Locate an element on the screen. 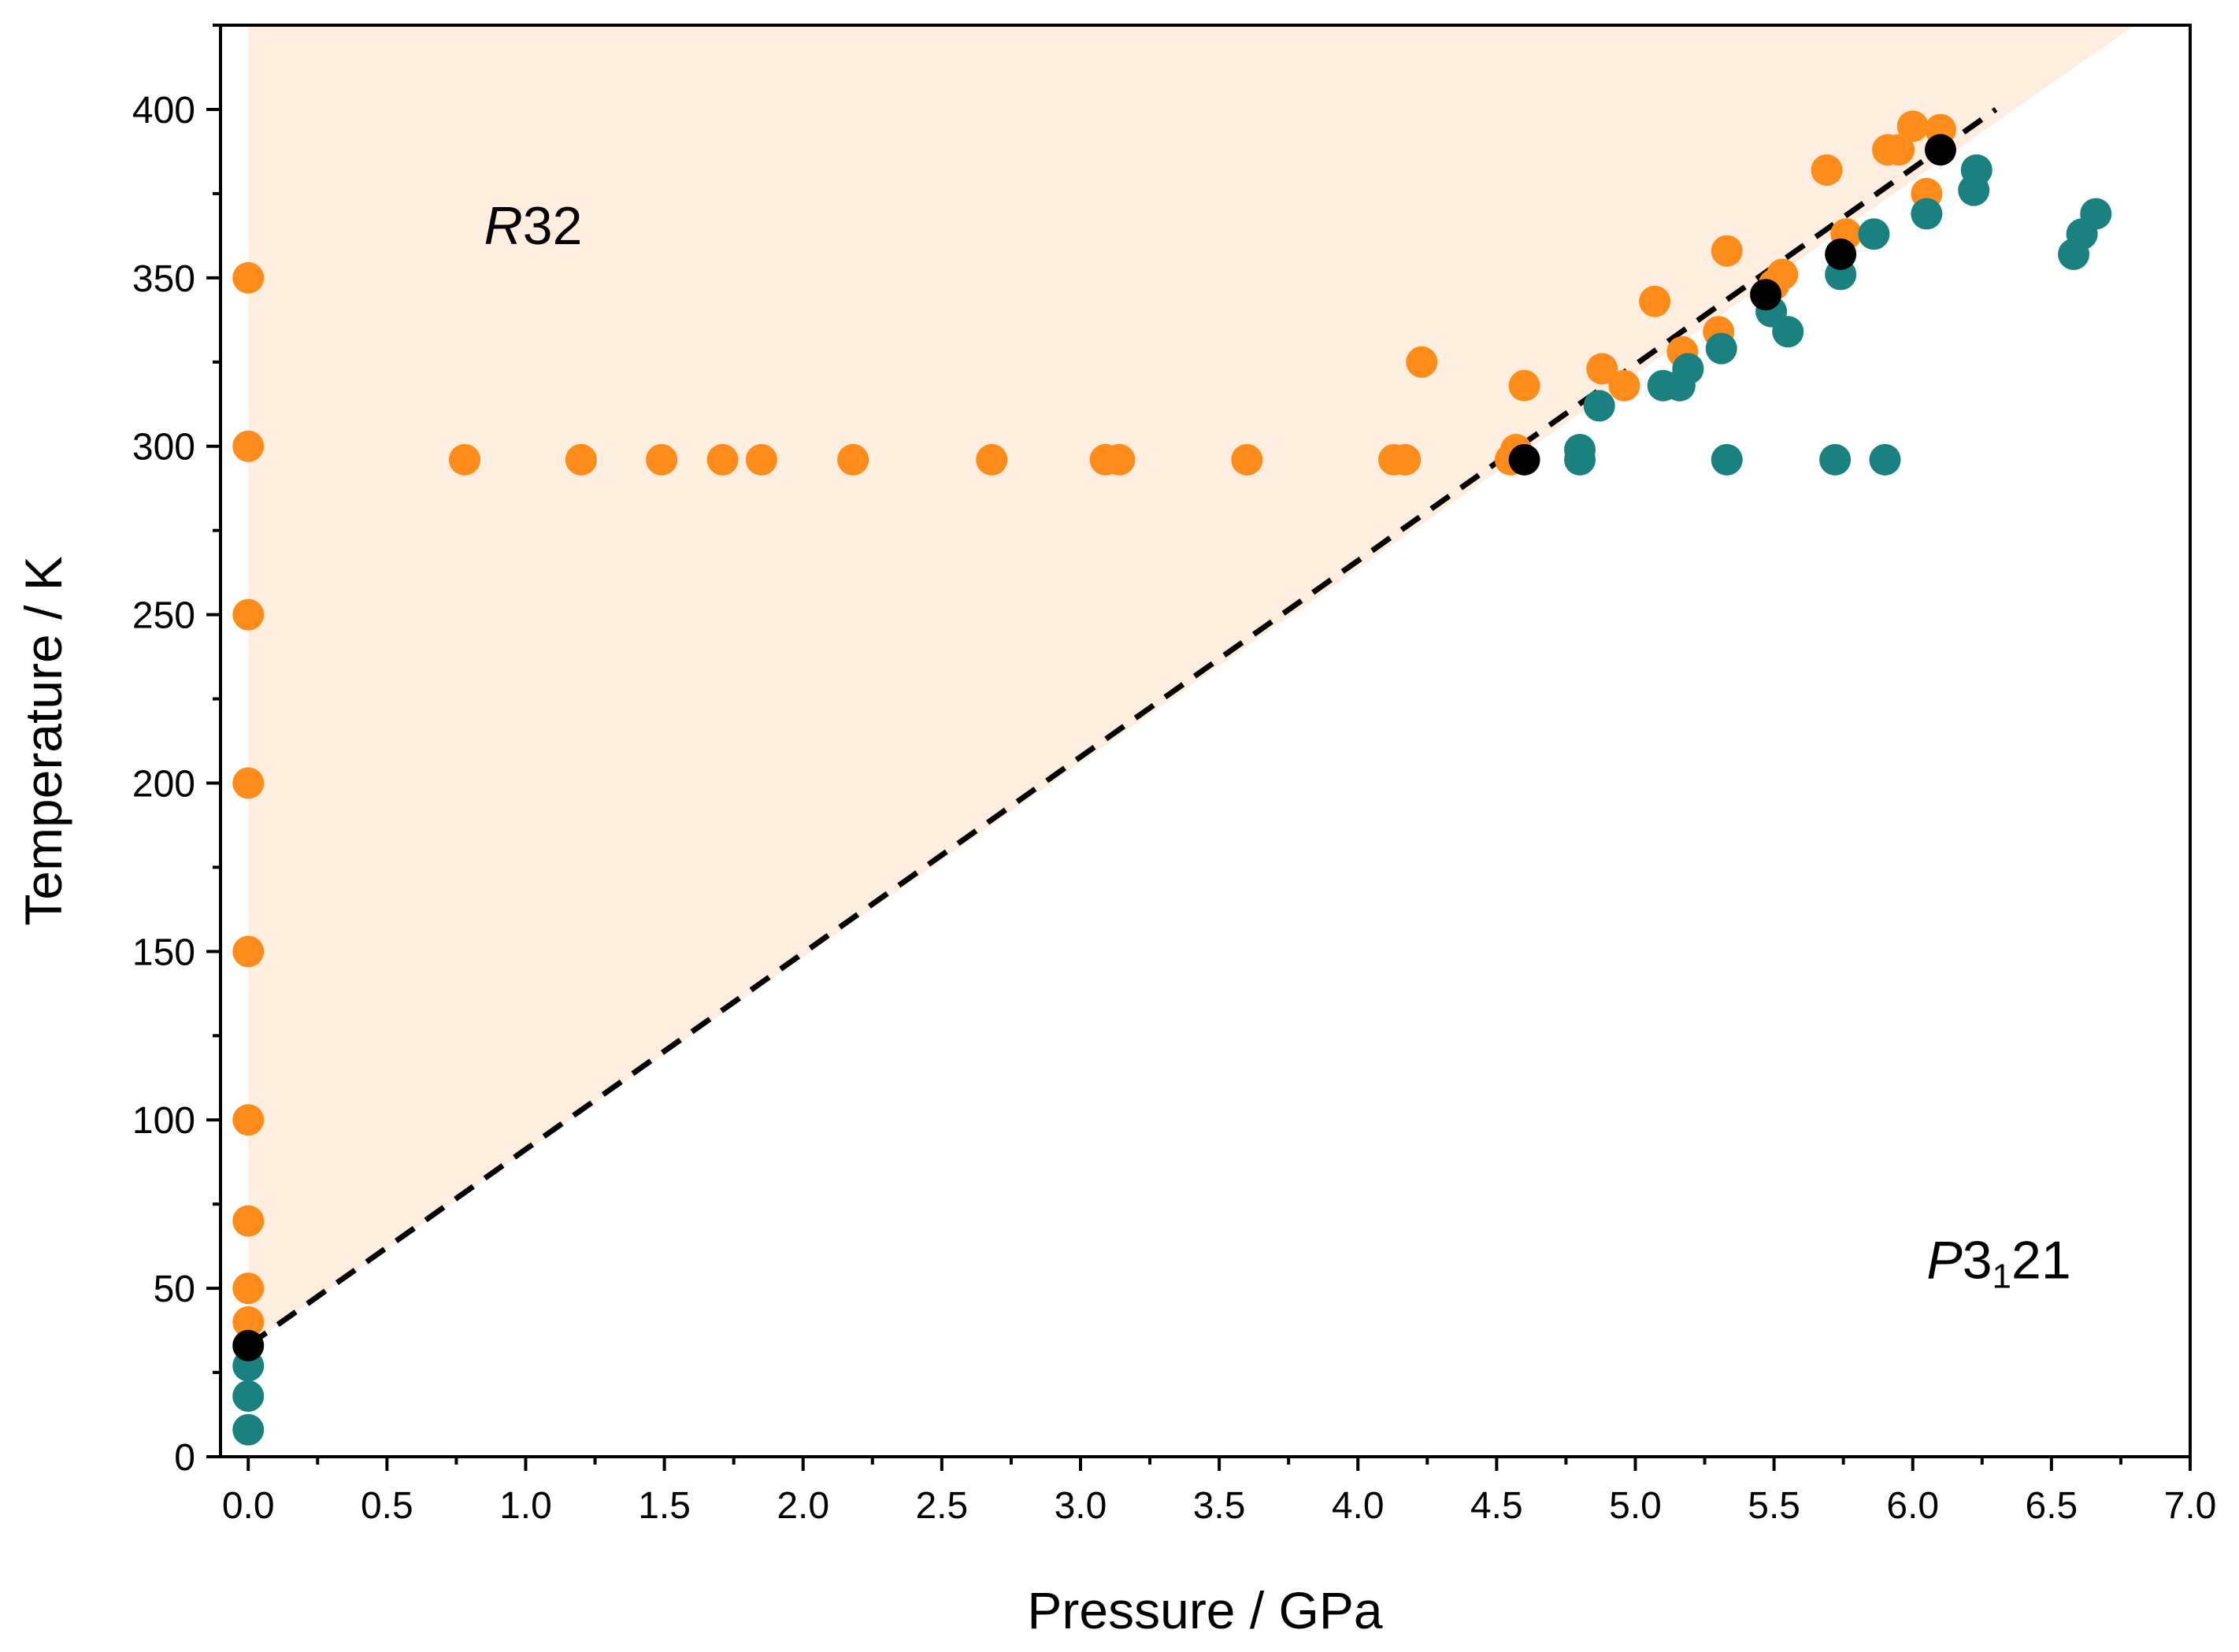  x-tick-label: 6.0 is located at coordinates (1913, 1506).